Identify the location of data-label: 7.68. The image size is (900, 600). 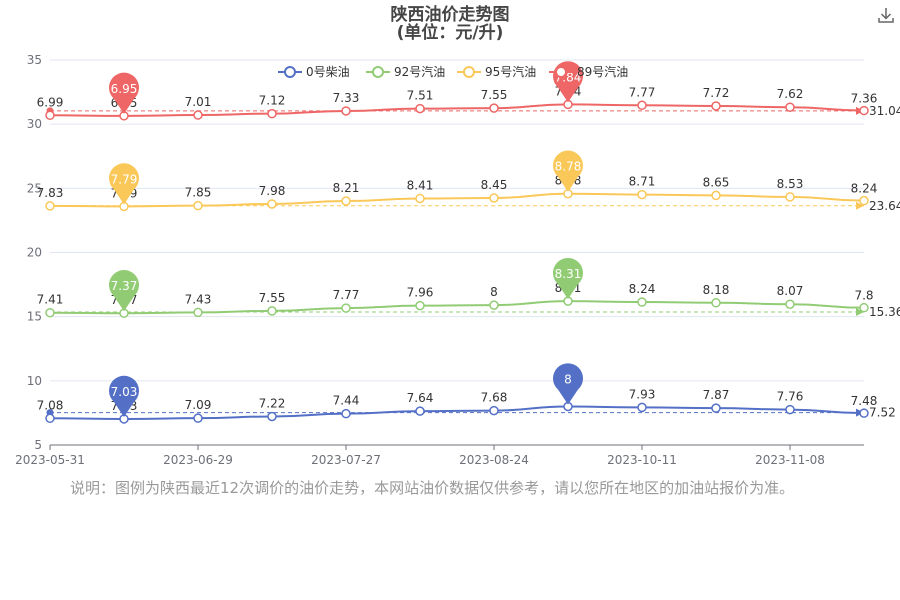
(494, 398).